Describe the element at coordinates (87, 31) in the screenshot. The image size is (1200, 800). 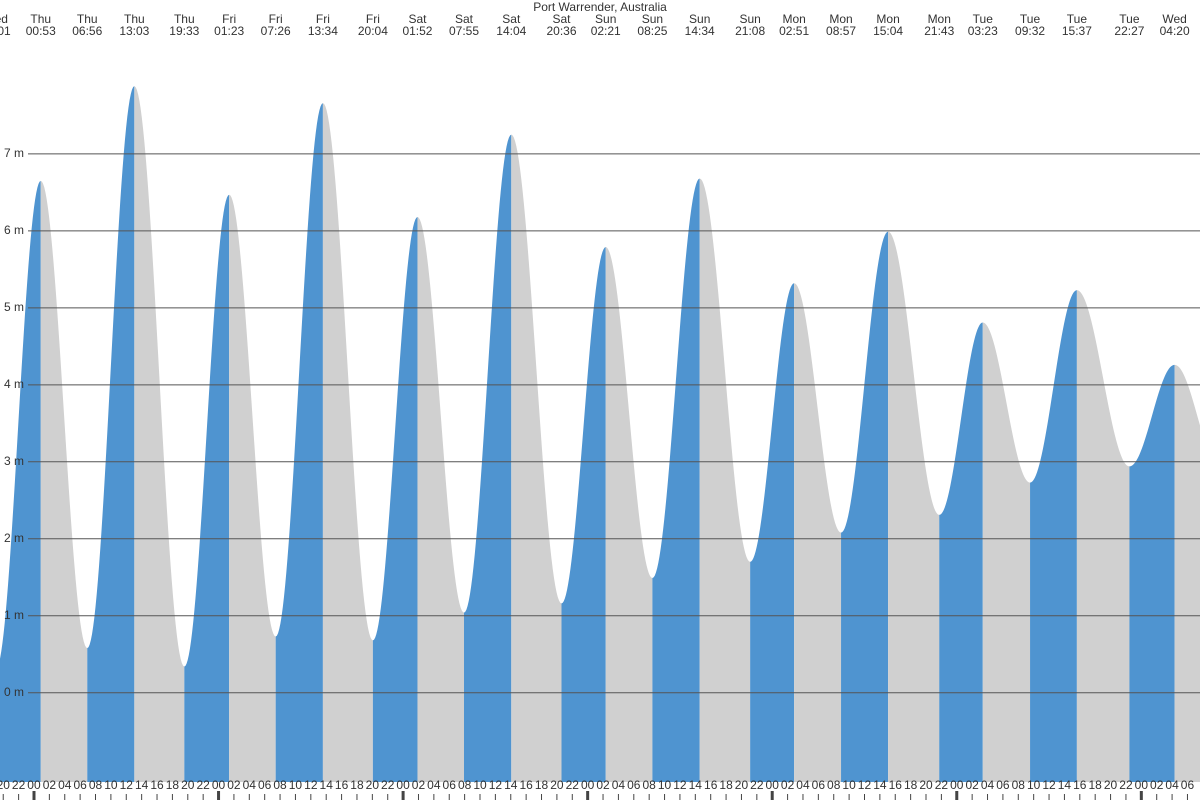
I see `extreme-time: 06:56` at that location.